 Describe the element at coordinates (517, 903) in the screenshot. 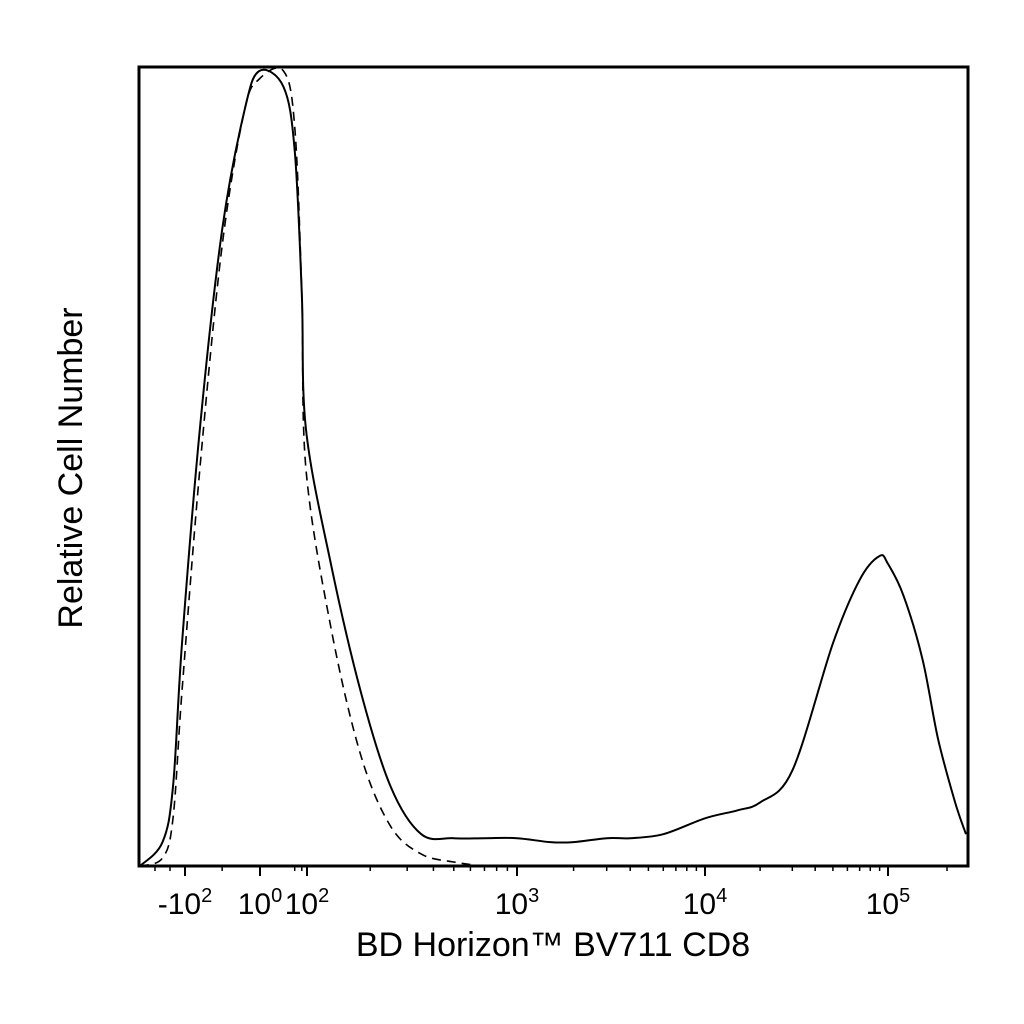

I see `x-tick-label: 10³` at that location.